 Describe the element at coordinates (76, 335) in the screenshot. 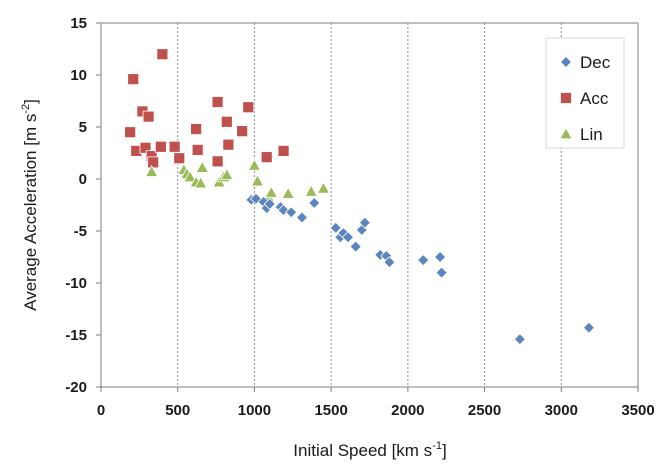

I see `y-tick-label: -15` at that location.